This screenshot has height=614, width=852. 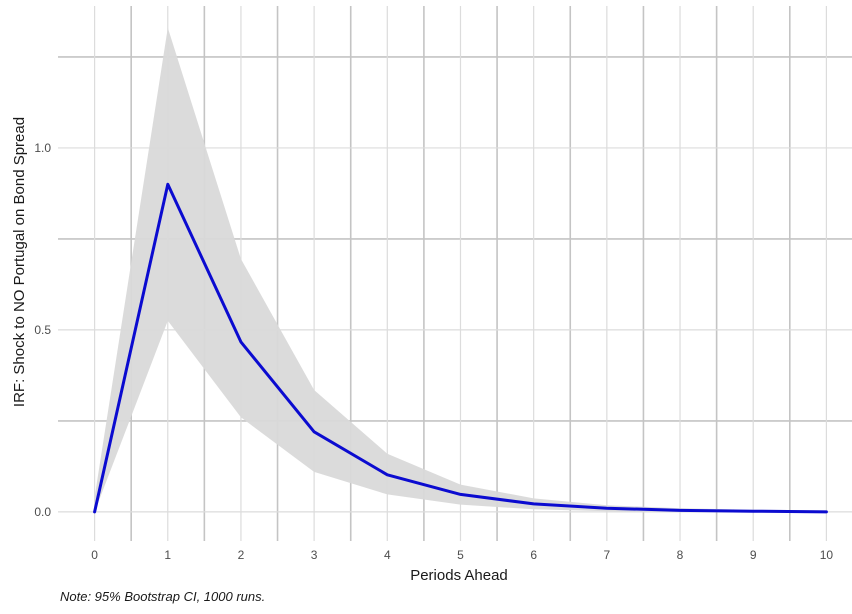 I want to click on x-tick-label: 9, so click(x=753, y=555).